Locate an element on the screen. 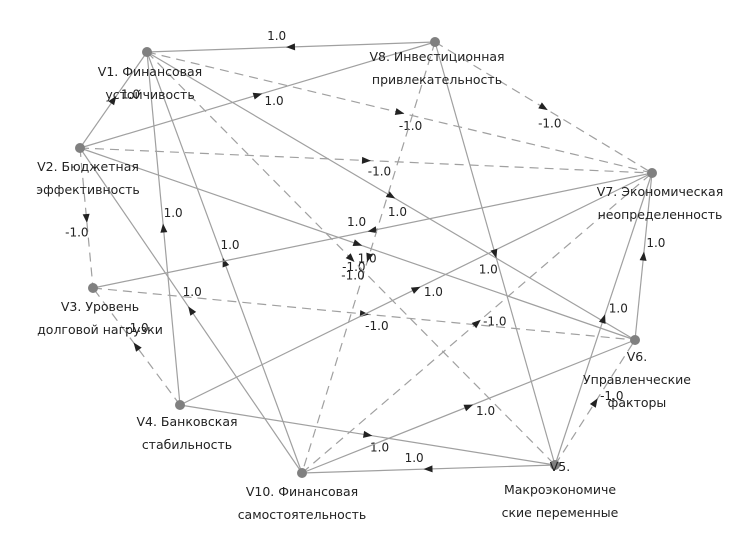 The width and height of the screenshot is (736, 553). node-label: V1. Финансовая устойчивость is located at coordinates (150, 83).